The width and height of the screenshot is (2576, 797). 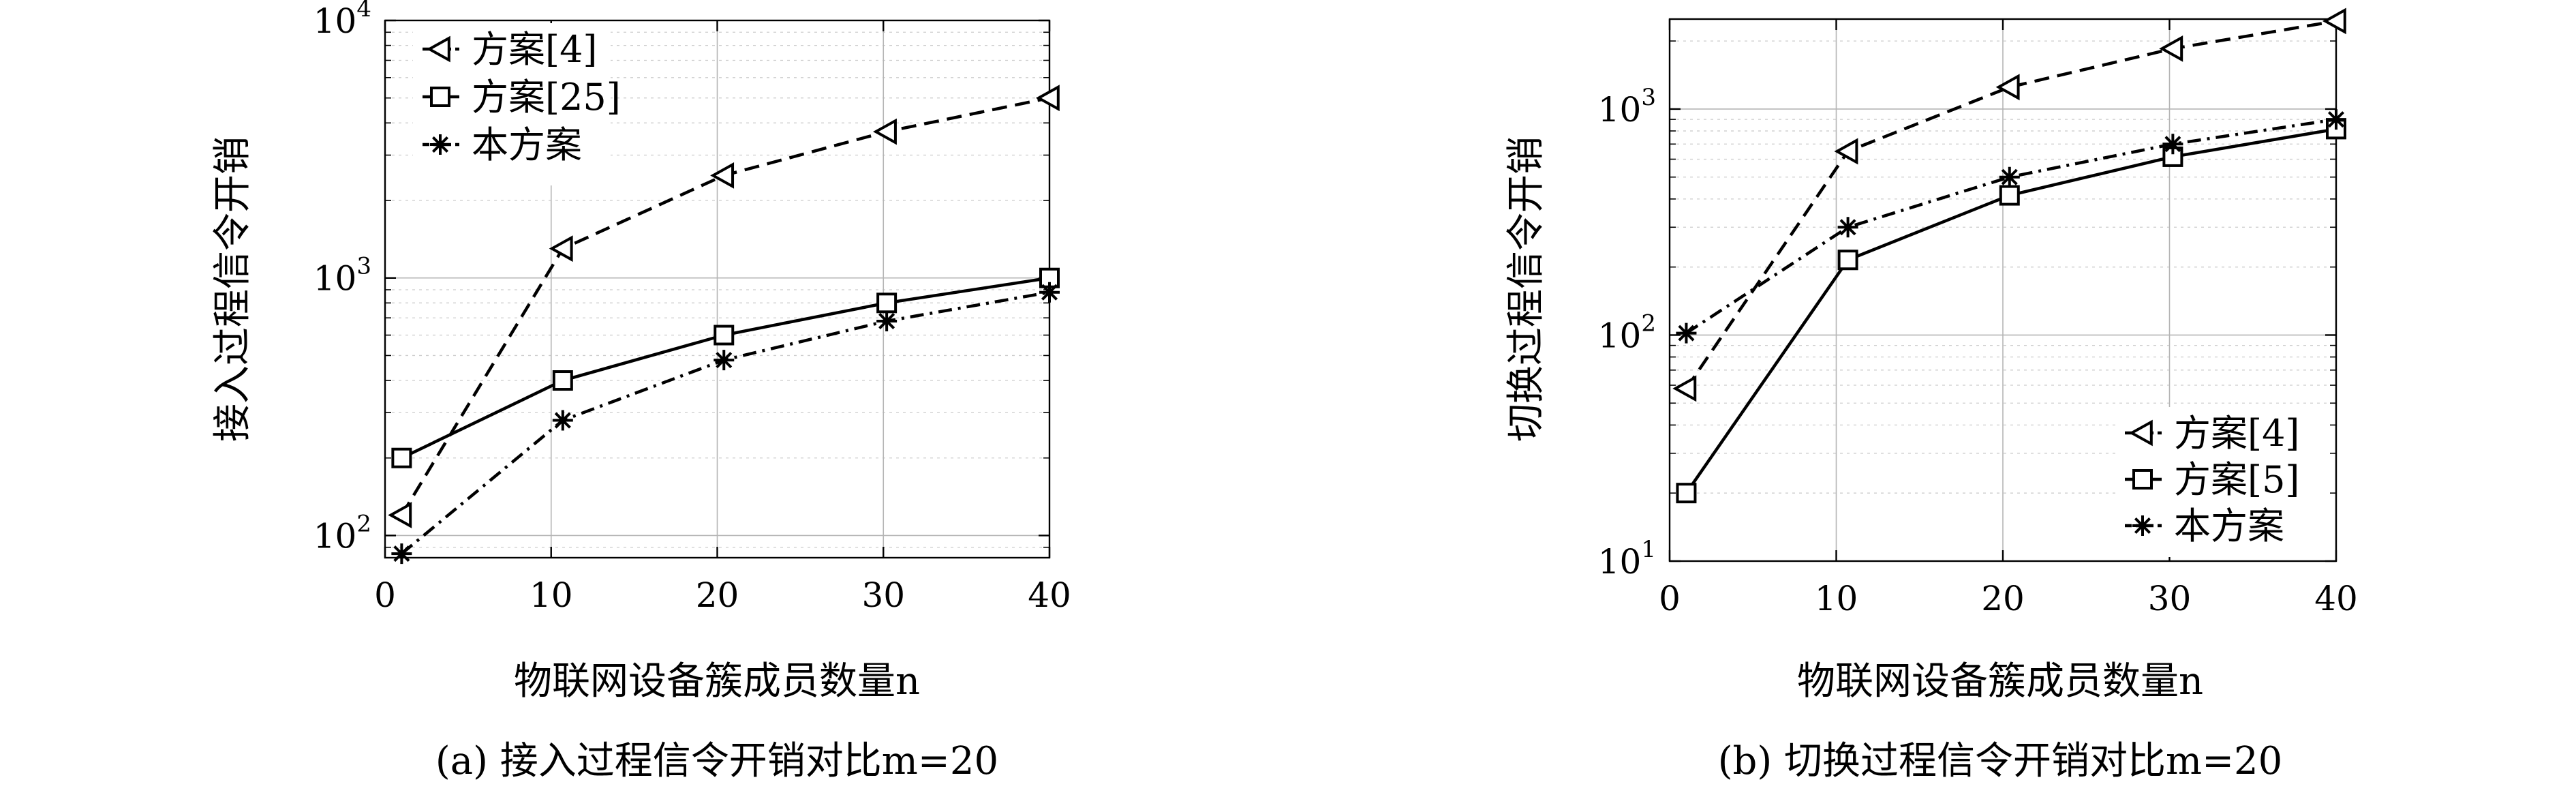 I want to click on y-tick-label: 10⁴, so click(x=342, y=20).